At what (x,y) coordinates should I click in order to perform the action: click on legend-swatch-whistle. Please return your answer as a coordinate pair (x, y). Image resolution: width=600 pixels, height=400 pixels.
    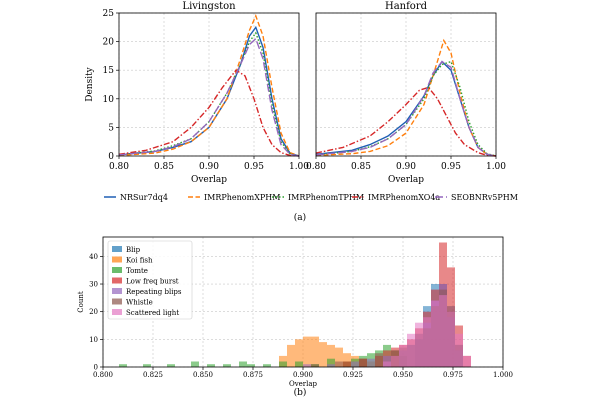
    Looking at the image, I should click on (117, 301).